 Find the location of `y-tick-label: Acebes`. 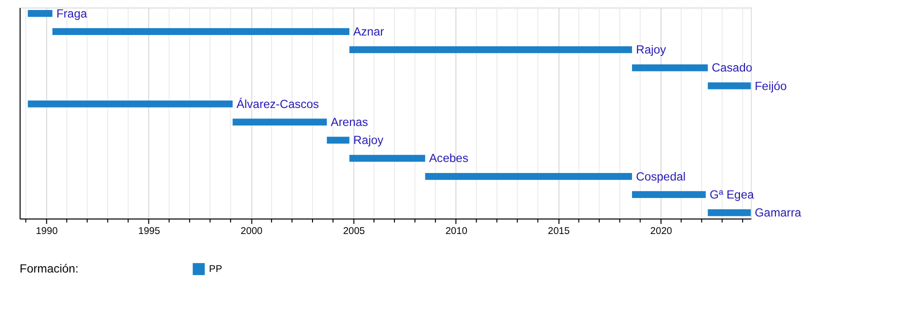

y-tick-label: Acebes is located at coordinates (448, 159).